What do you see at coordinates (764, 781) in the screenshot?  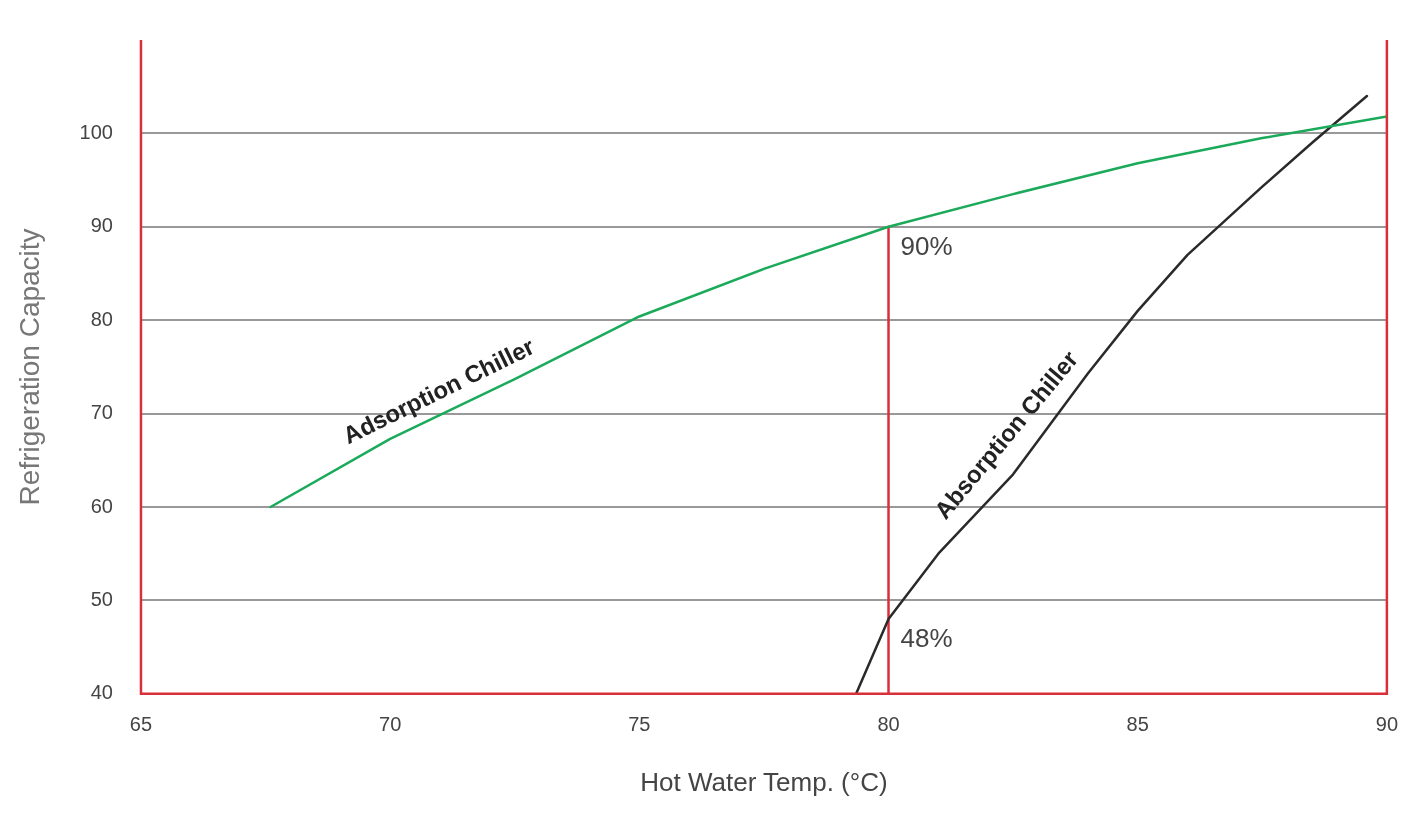 I see `x-axis-title: Hot Water Temp. (°C)` at bounding box center [764, 781].